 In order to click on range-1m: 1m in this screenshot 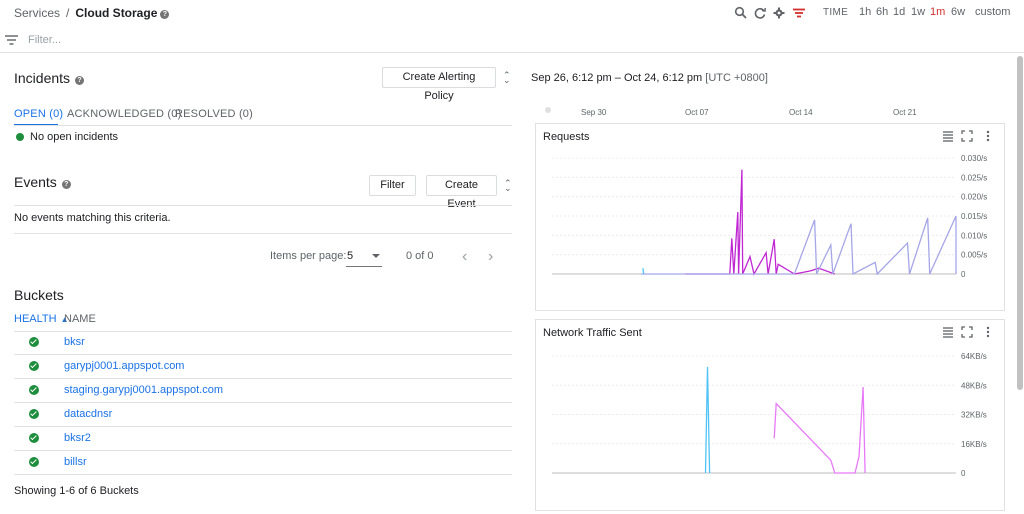, I will do `click(938, 12)`.